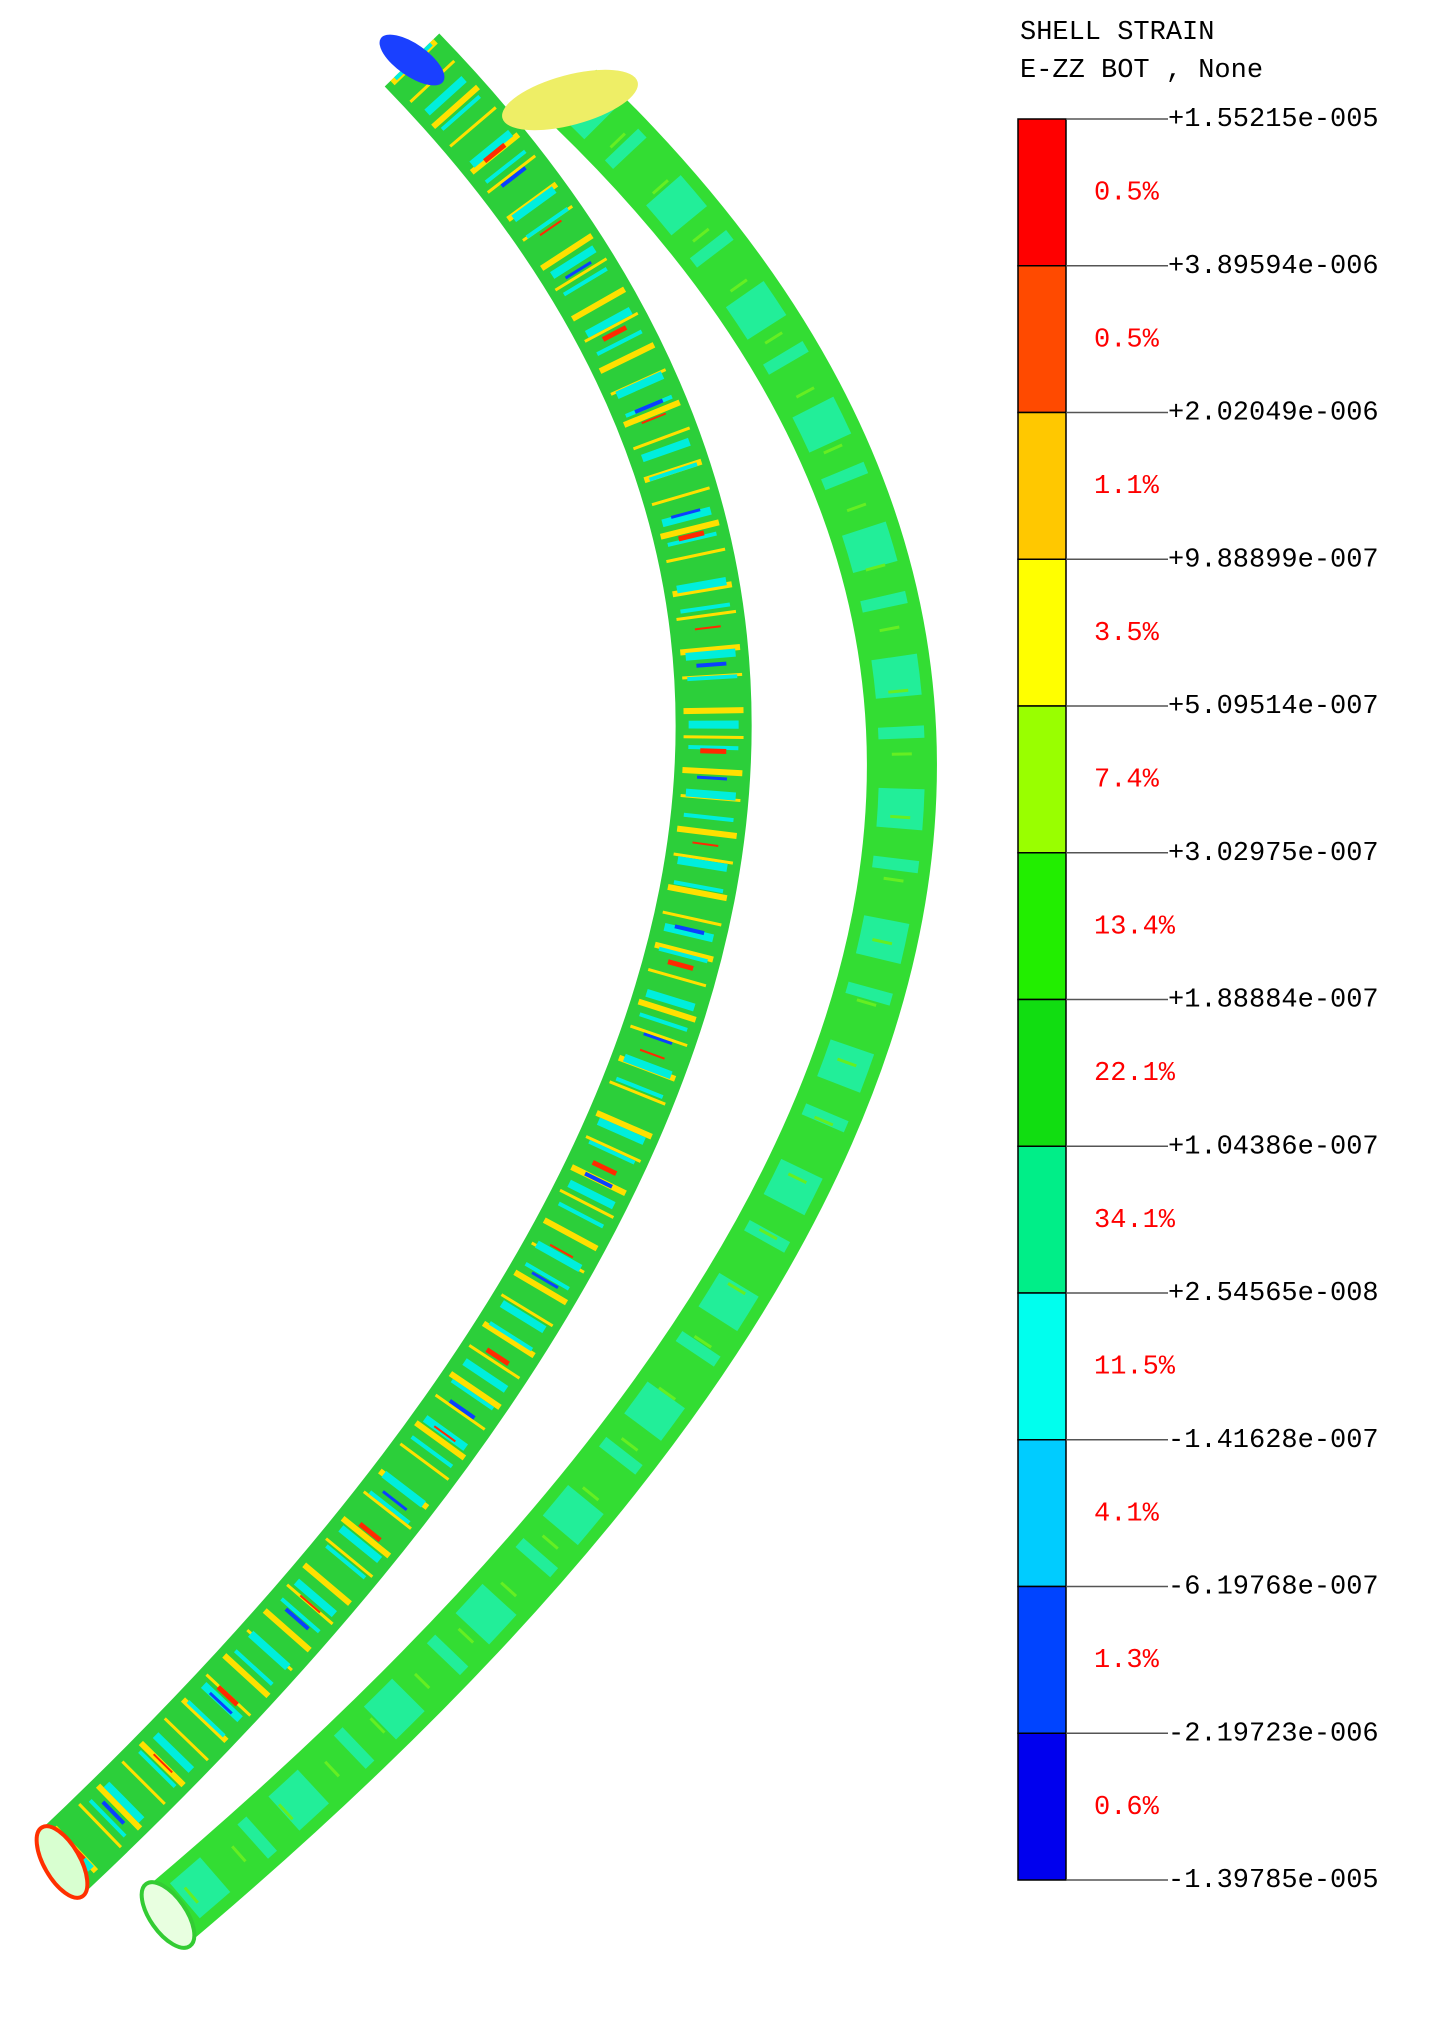  What do you see at coordinates (1141, 71) in the screenshot?
I see `legend-title: E-ZZ BOT , None` at bounding box center [1141, 71].